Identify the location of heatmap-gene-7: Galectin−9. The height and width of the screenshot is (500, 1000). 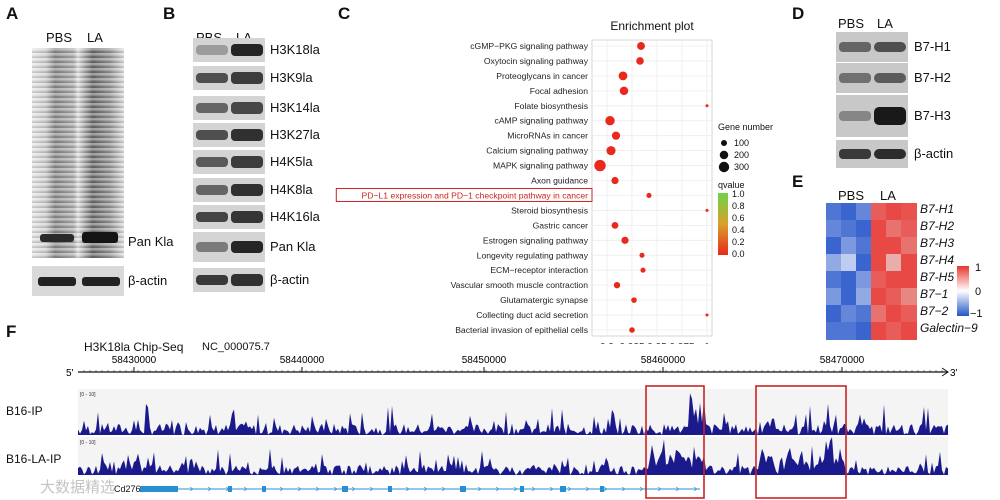
(949, 328).